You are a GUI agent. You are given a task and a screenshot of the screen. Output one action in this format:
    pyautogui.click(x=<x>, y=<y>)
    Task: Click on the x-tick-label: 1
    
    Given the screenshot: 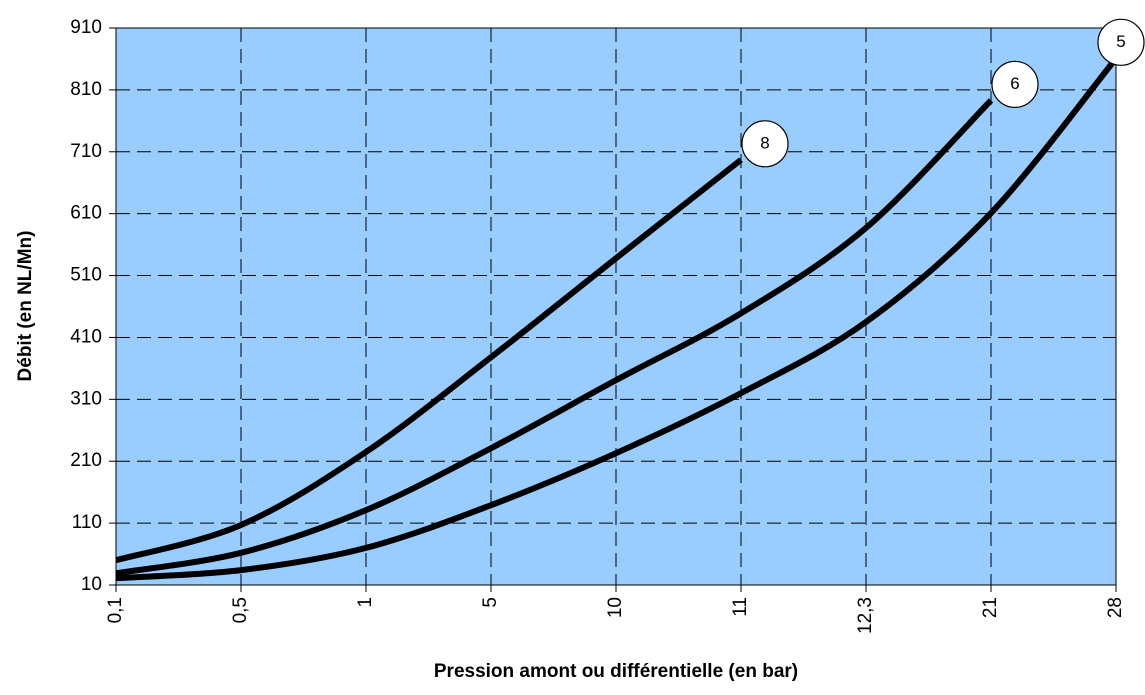 What is the action you would take?
    pyautogui.click(x=365, y=602)
    